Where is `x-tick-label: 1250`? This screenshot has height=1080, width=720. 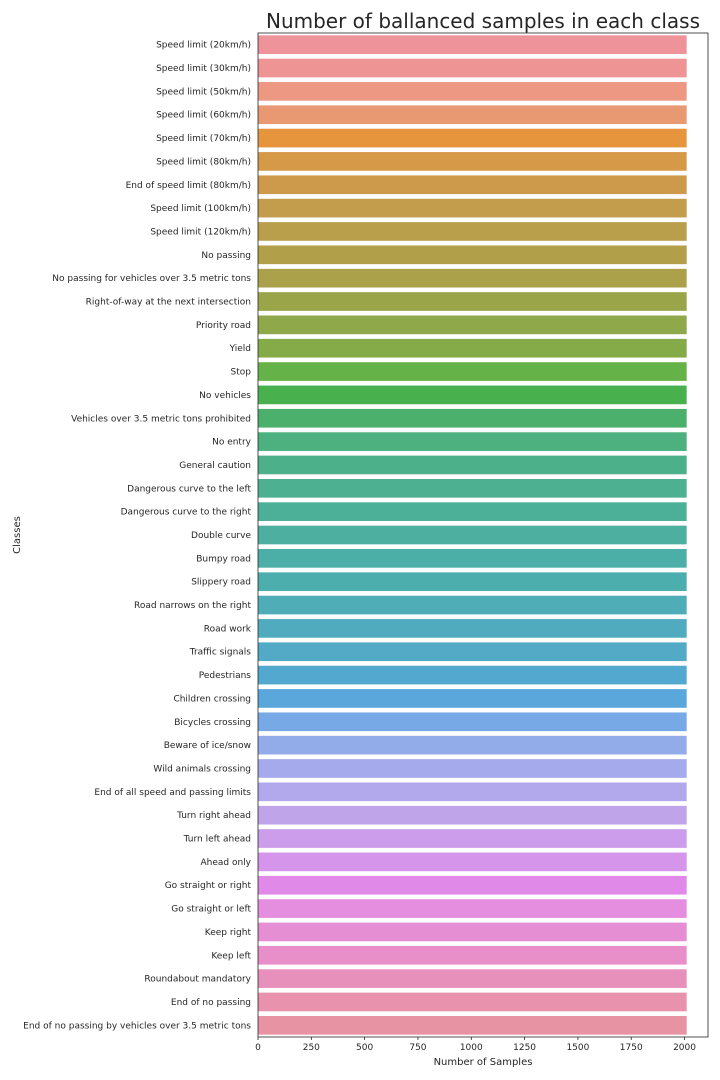
x-tick-label: 1250 is located at coordinates (524, 1048).